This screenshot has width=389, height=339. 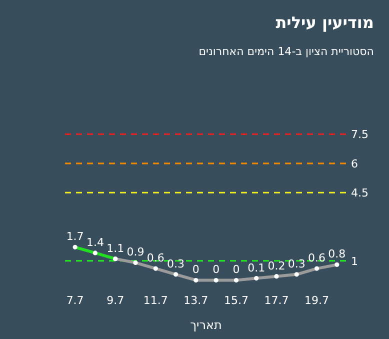 I want to click on data-label: 1.7, so click(x=75, y=237).